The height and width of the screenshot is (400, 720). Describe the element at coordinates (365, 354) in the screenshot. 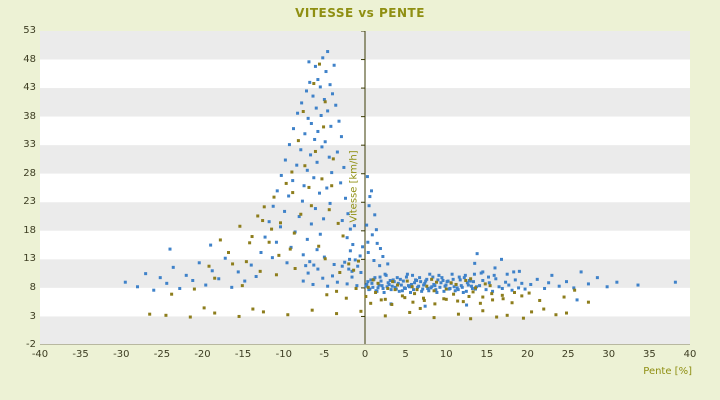

I see `x-tick-label: 0` at that location.